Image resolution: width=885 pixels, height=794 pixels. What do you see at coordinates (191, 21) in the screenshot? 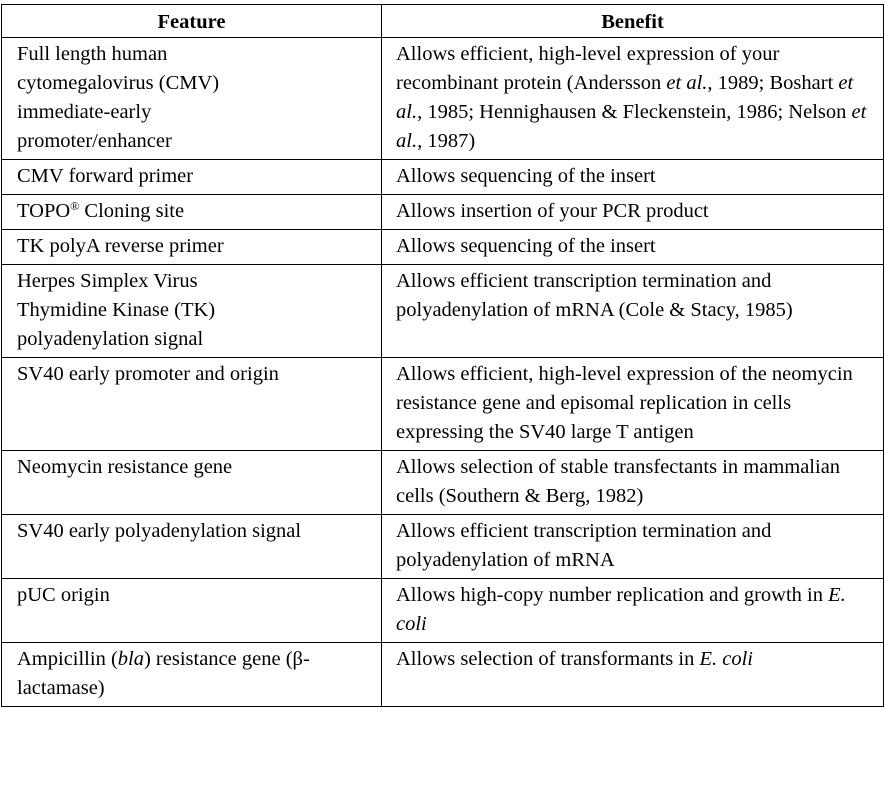
I see `feature-column-header: Feature` at bounding box center [191, 21].